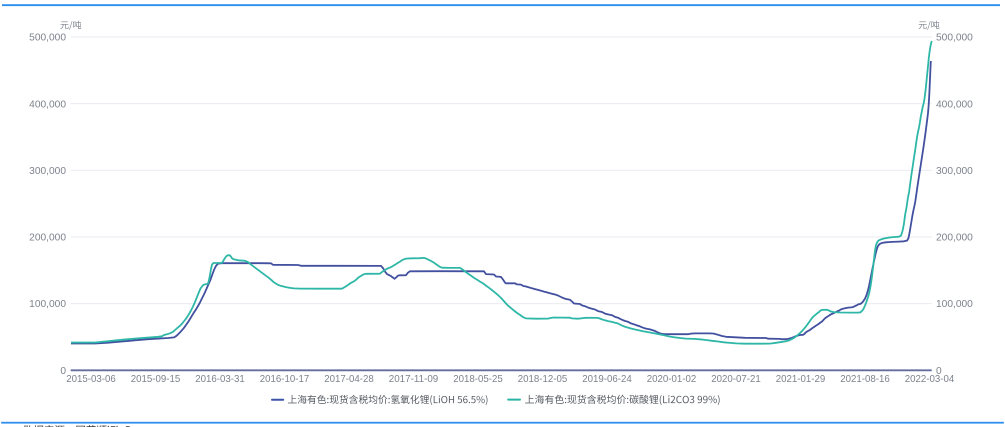 This screenshot has width=1005, height=427. What do you see at coordinates (607, 379) in the screenshot?
I see `svg-text: 2019-06-24` at bounding box center [607, 379].